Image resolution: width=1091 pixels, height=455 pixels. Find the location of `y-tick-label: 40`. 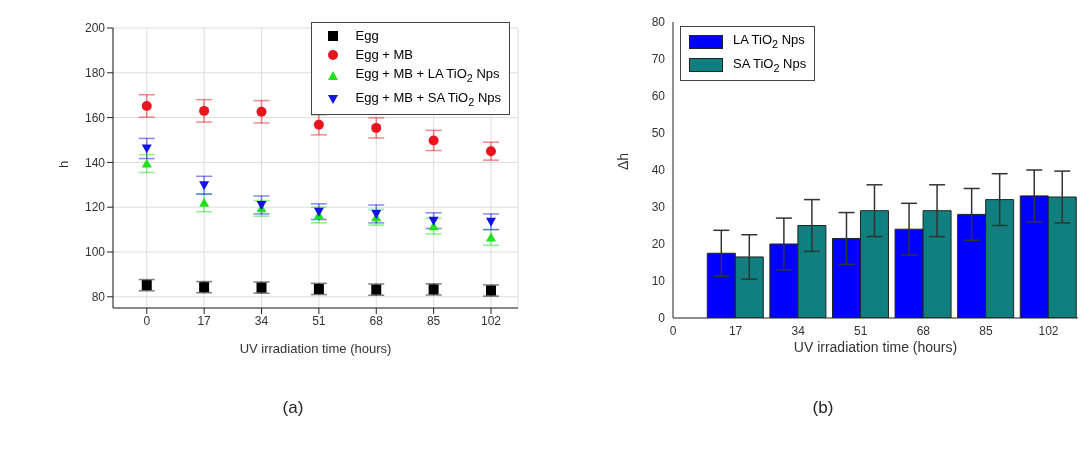

y-tick-label: 40 is located at coordinates (658, 170).